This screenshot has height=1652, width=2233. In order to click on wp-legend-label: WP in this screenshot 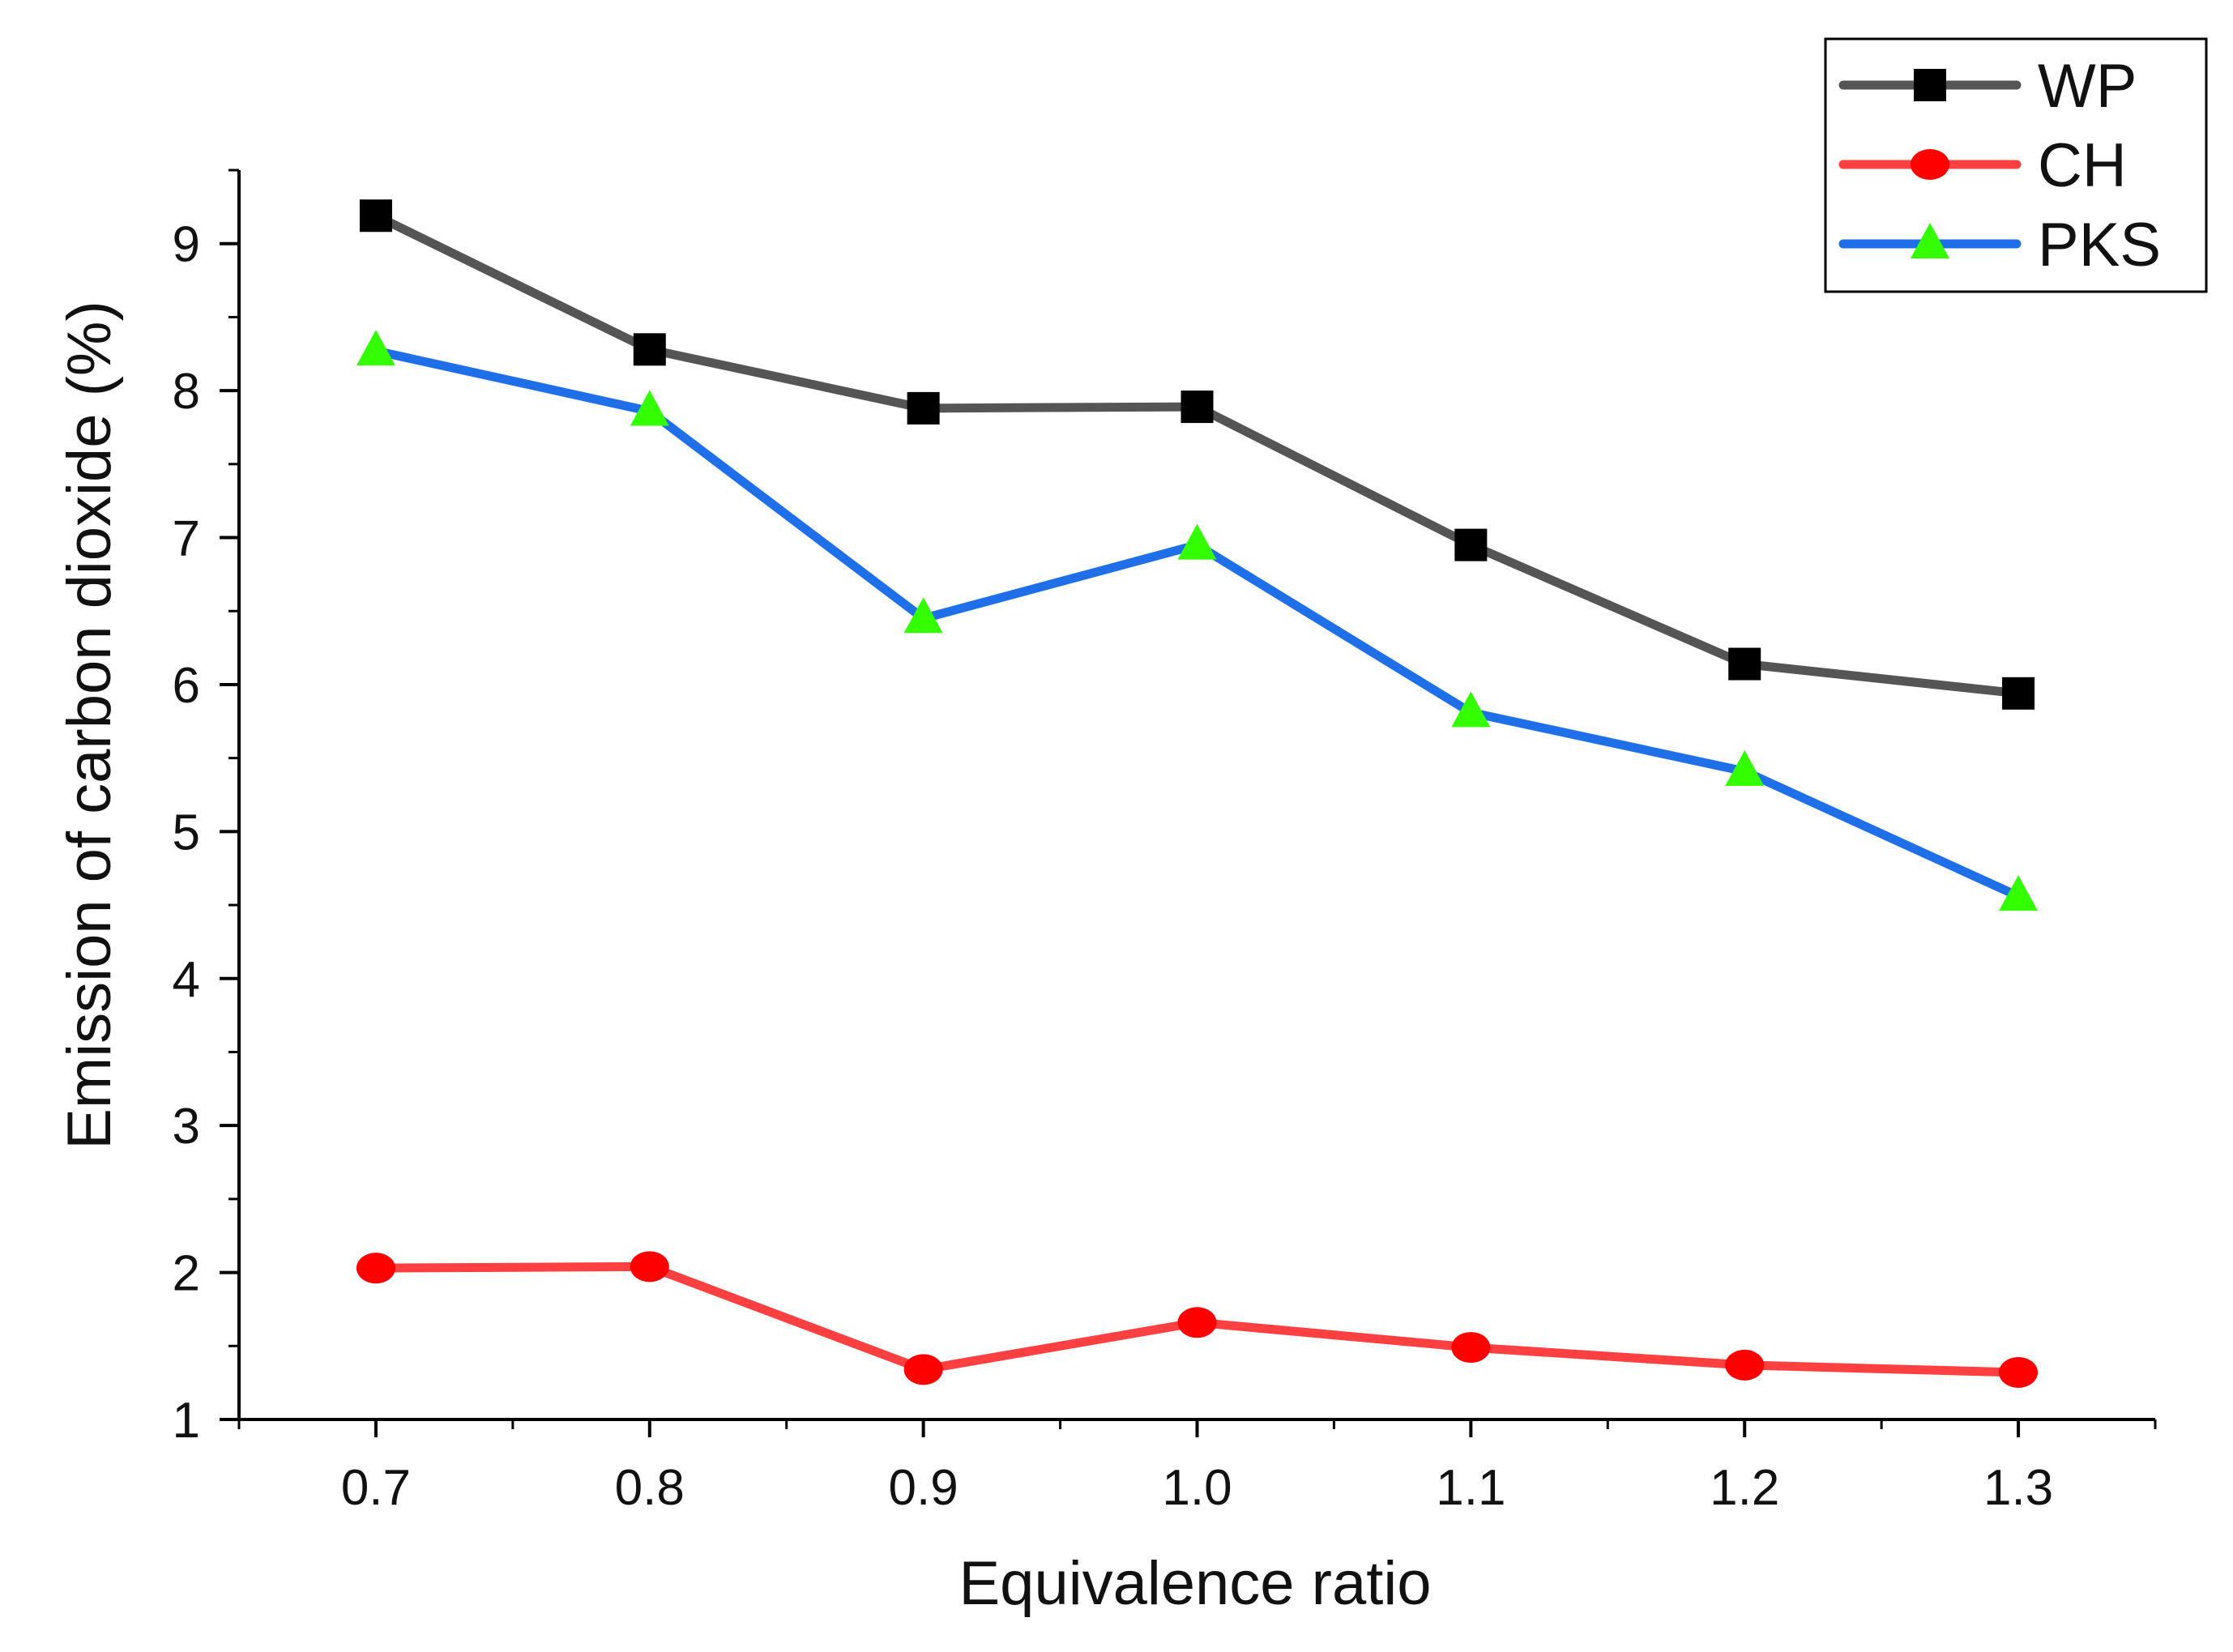, I will do `click(2087, 86)`.